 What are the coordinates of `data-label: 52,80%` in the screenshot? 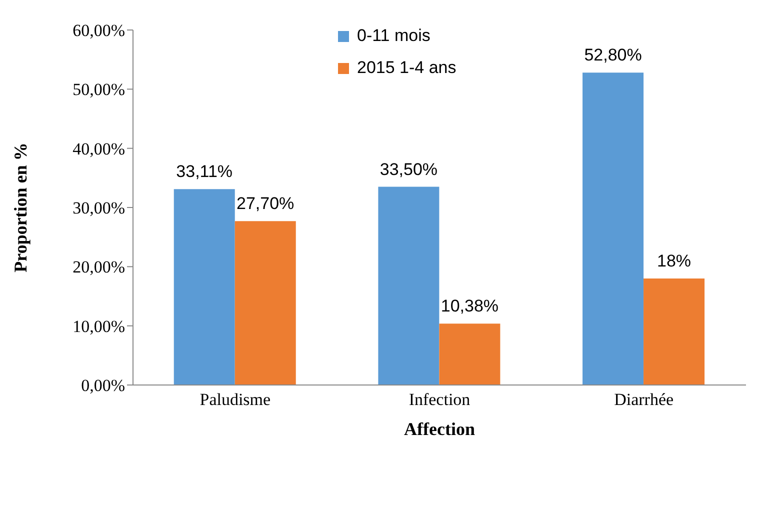 It's located at (613, 55).